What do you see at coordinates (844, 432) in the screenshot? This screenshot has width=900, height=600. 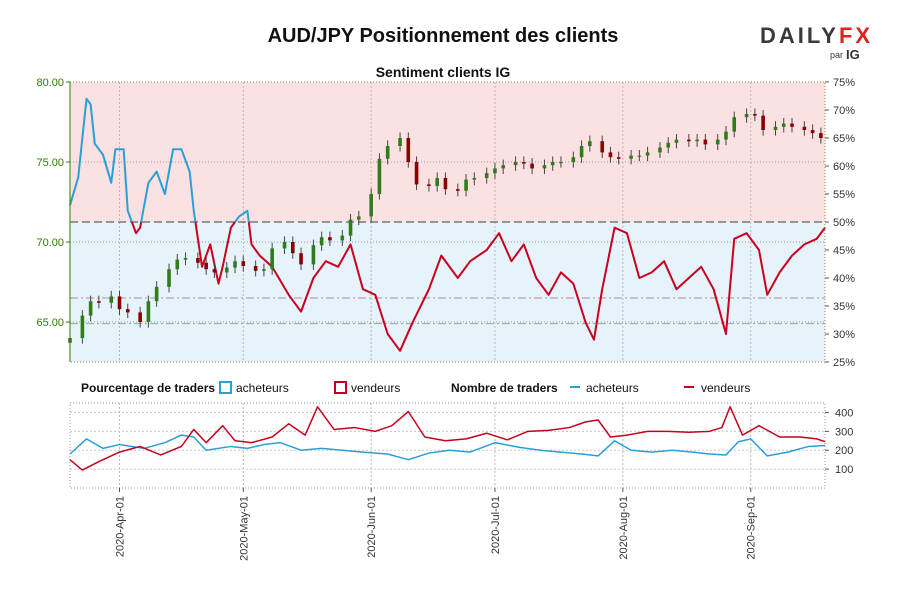 I see `count-tick-label: 300` at bounding box center [844, 432].